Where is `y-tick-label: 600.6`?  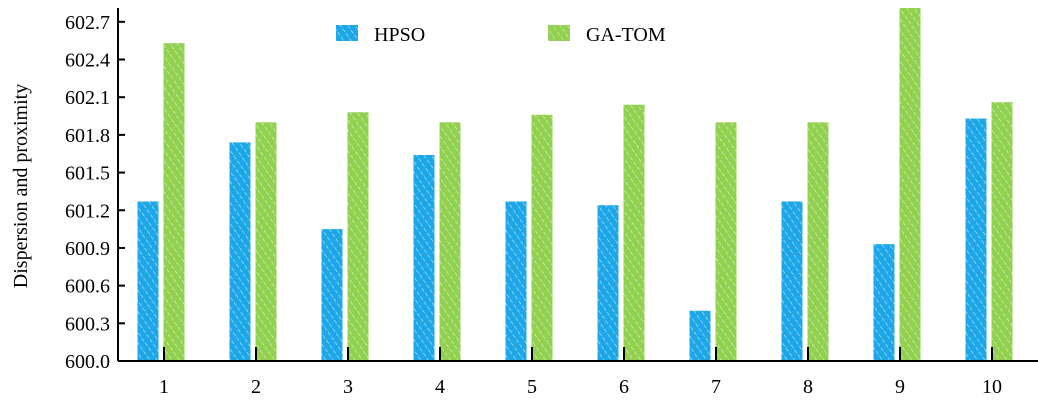
y-tick-label: 600.6 is located at coordinates (87, 287).